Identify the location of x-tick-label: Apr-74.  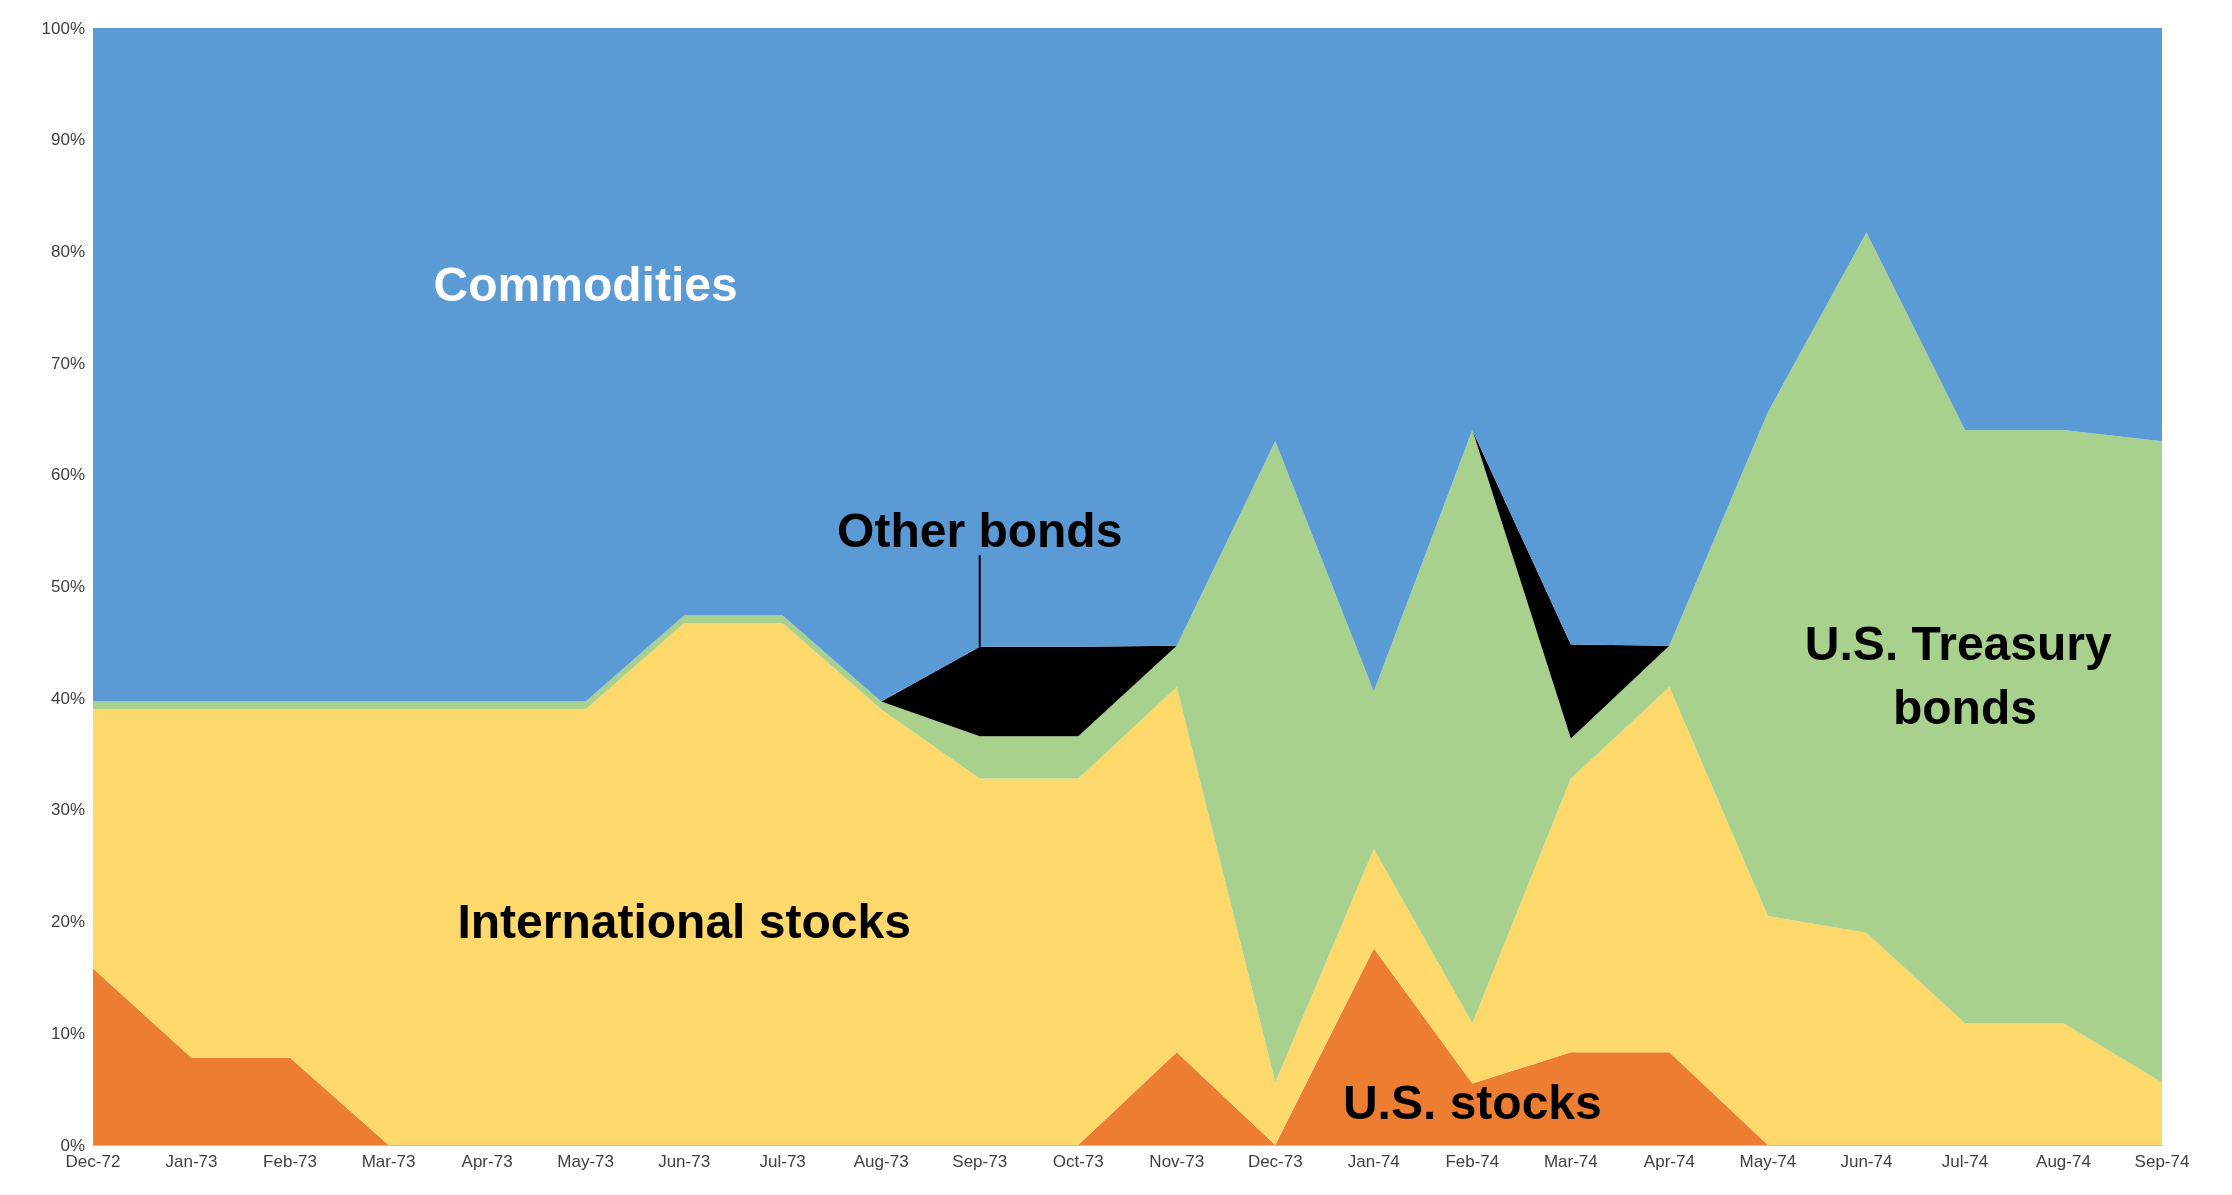
(1669, 1161).